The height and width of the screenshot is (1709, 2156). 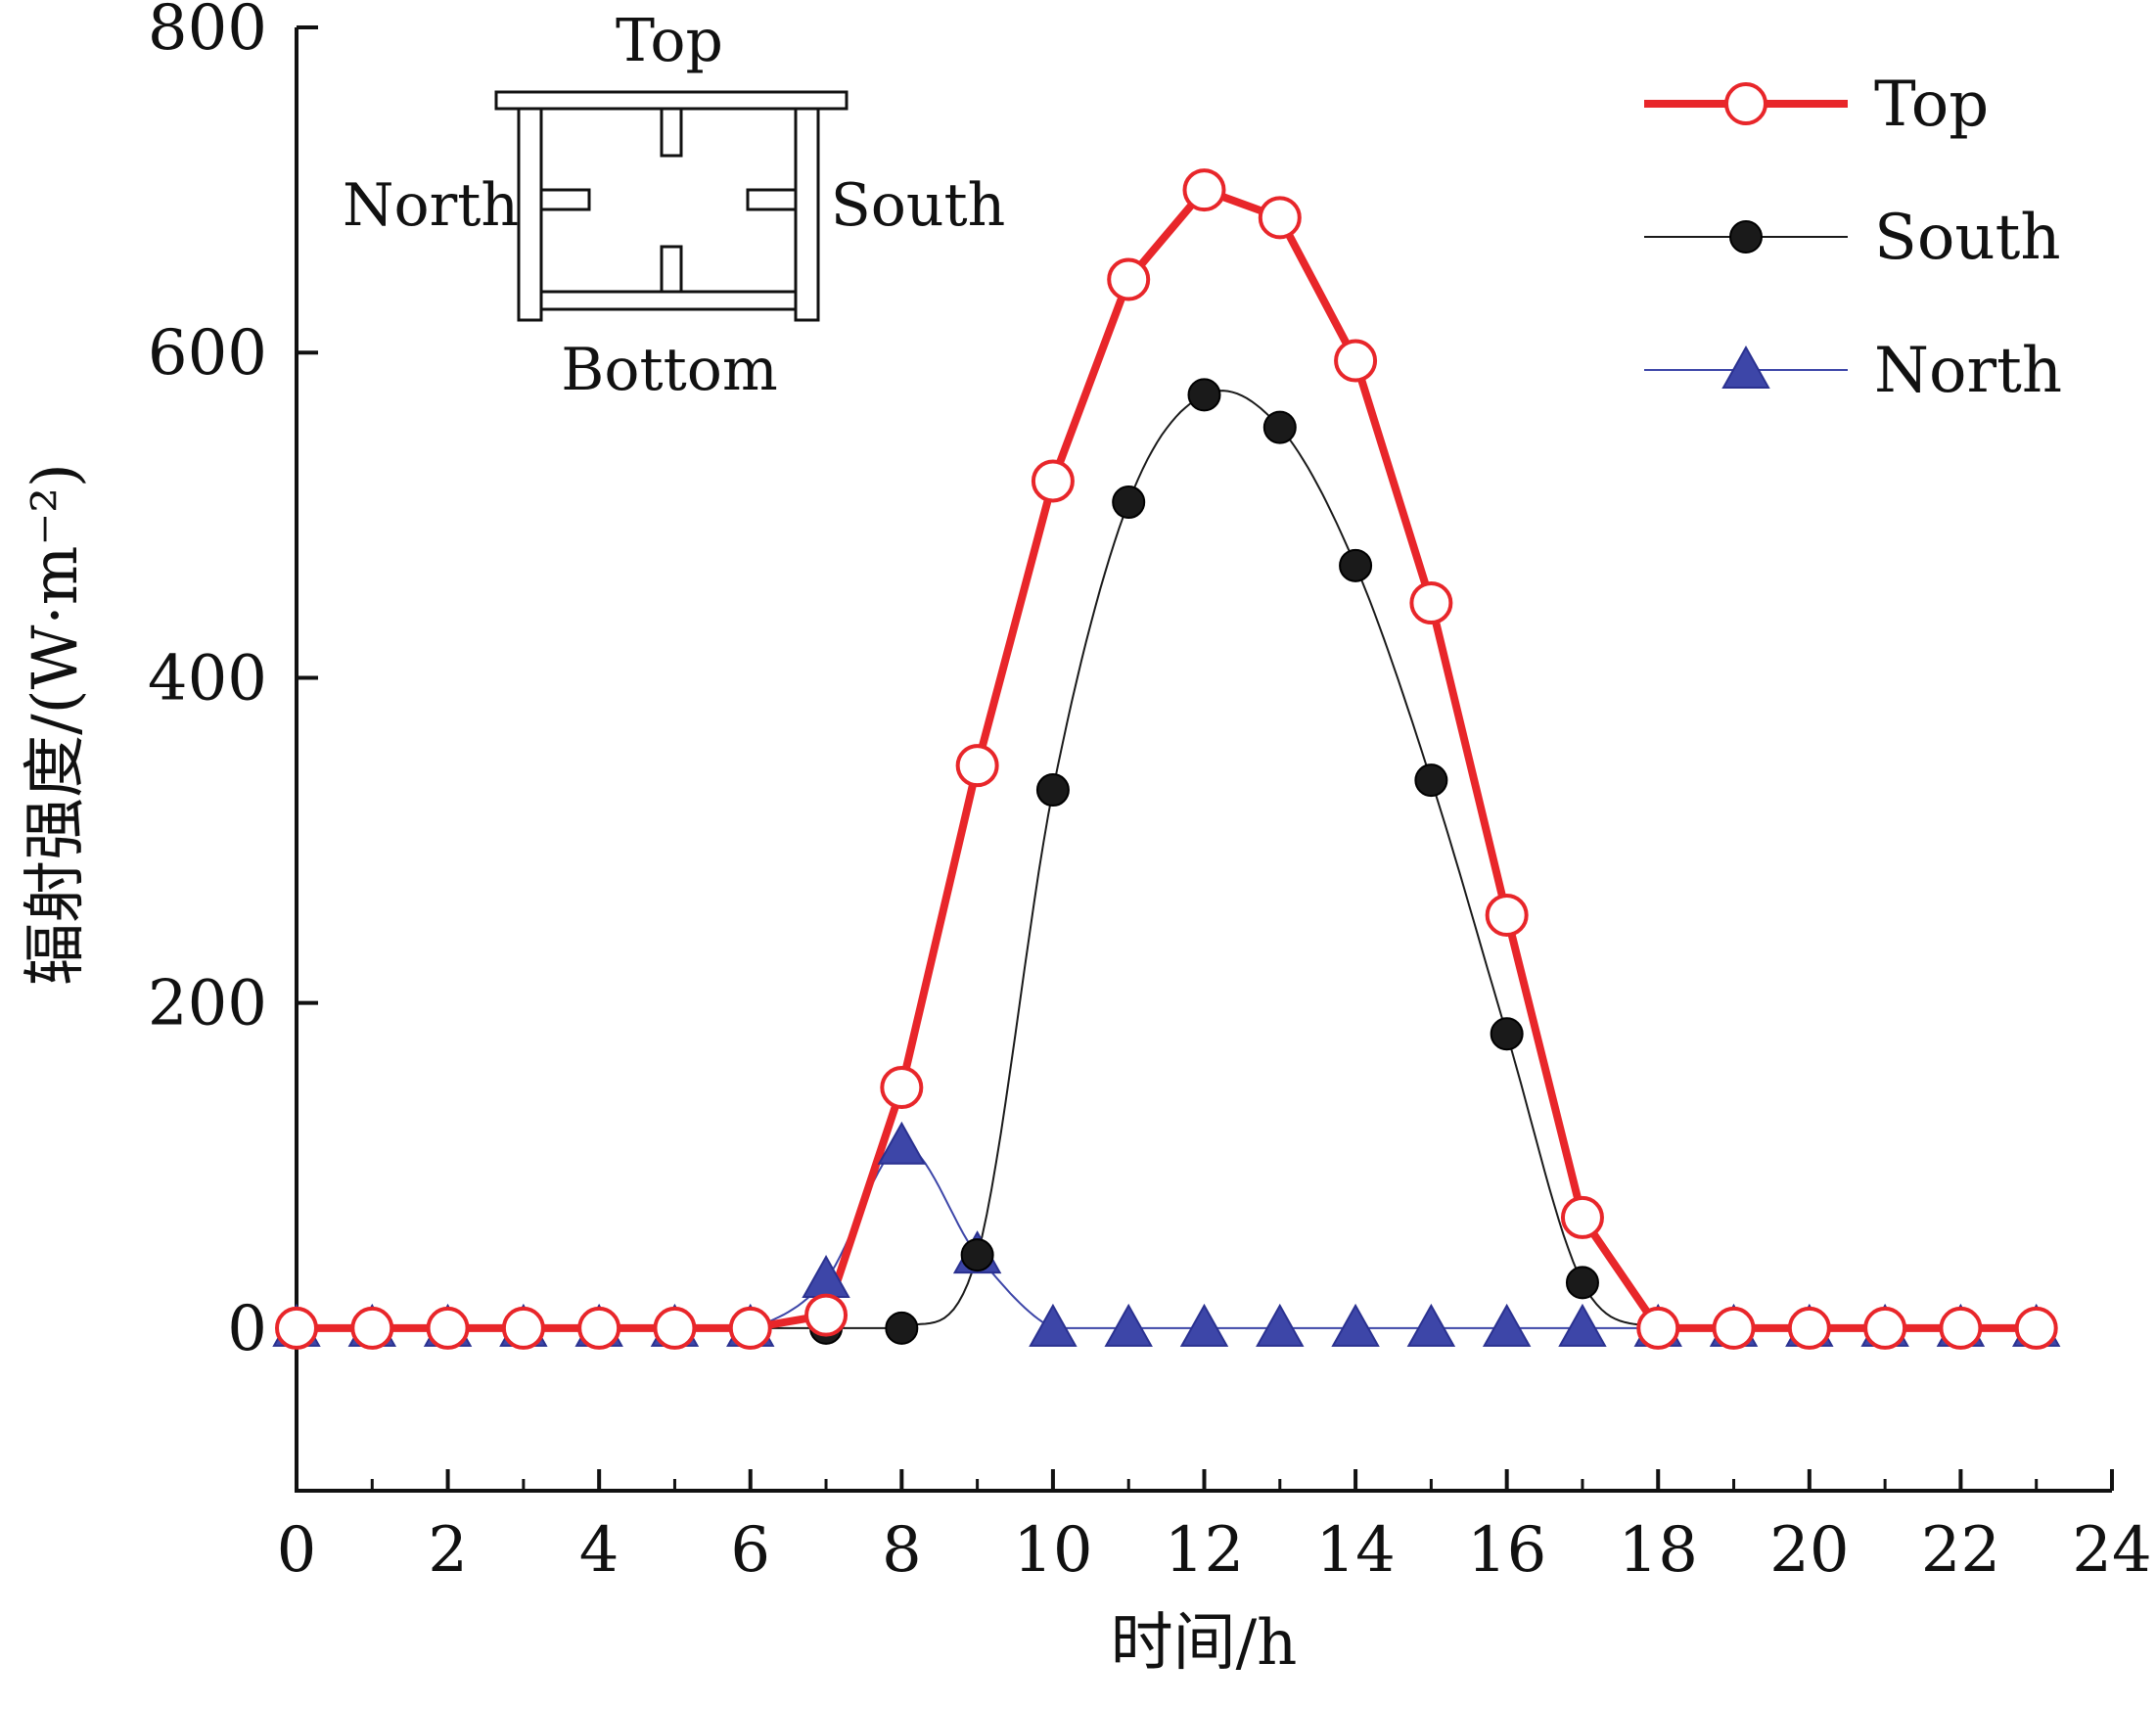 What do you see at coordinates (297, 1550) in the screenshot?
I see `x-tick-label: 0` at bounding box center [297, 1550].